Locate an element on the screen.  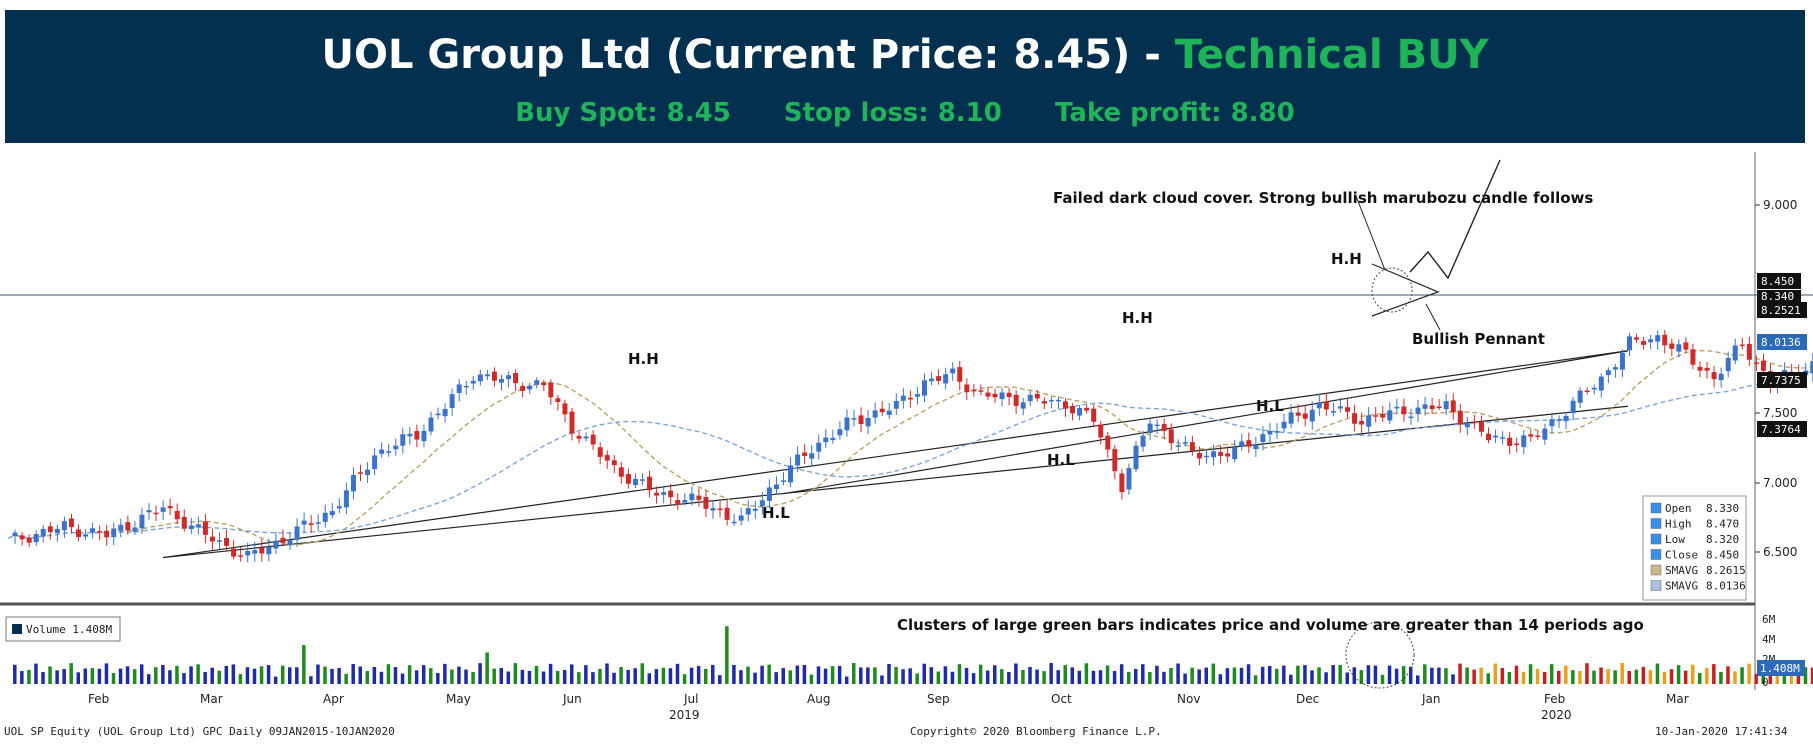
volume-tag-box is located at coordinates (1781, 668).